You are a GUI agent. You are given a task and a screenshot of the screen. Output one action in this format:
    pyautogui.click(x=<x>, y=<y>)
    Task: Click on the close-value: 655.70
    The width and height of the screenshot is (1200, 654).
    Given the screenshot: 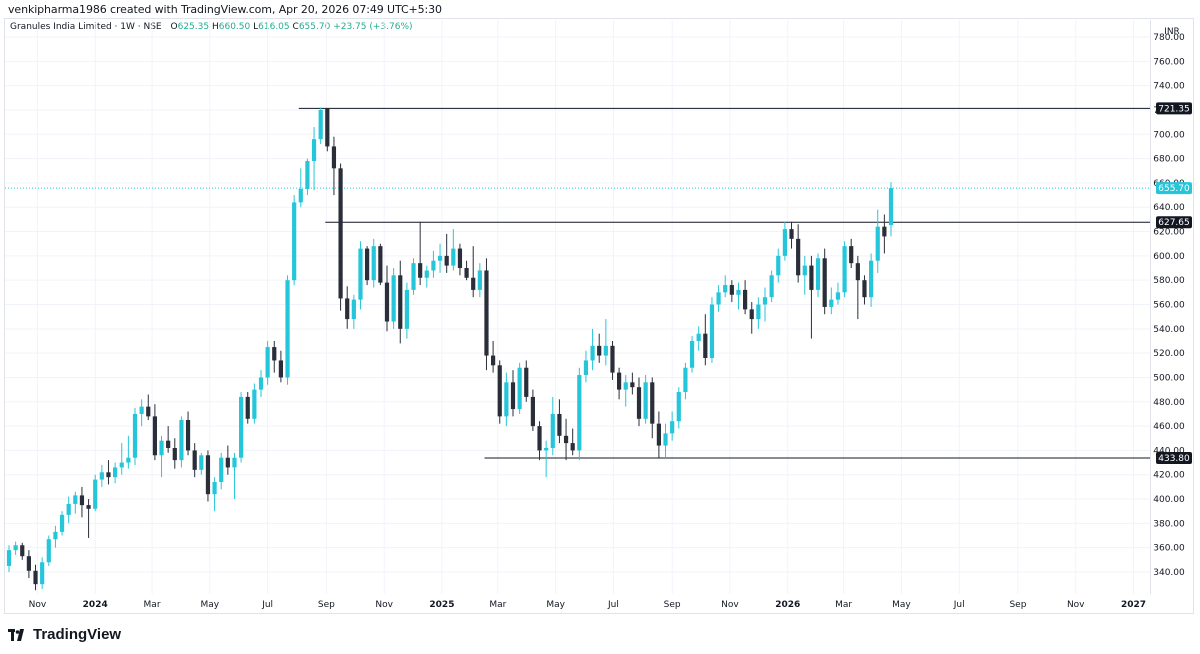 What is the action you would take?
    pyautogui.click(x=314, y=27)
    